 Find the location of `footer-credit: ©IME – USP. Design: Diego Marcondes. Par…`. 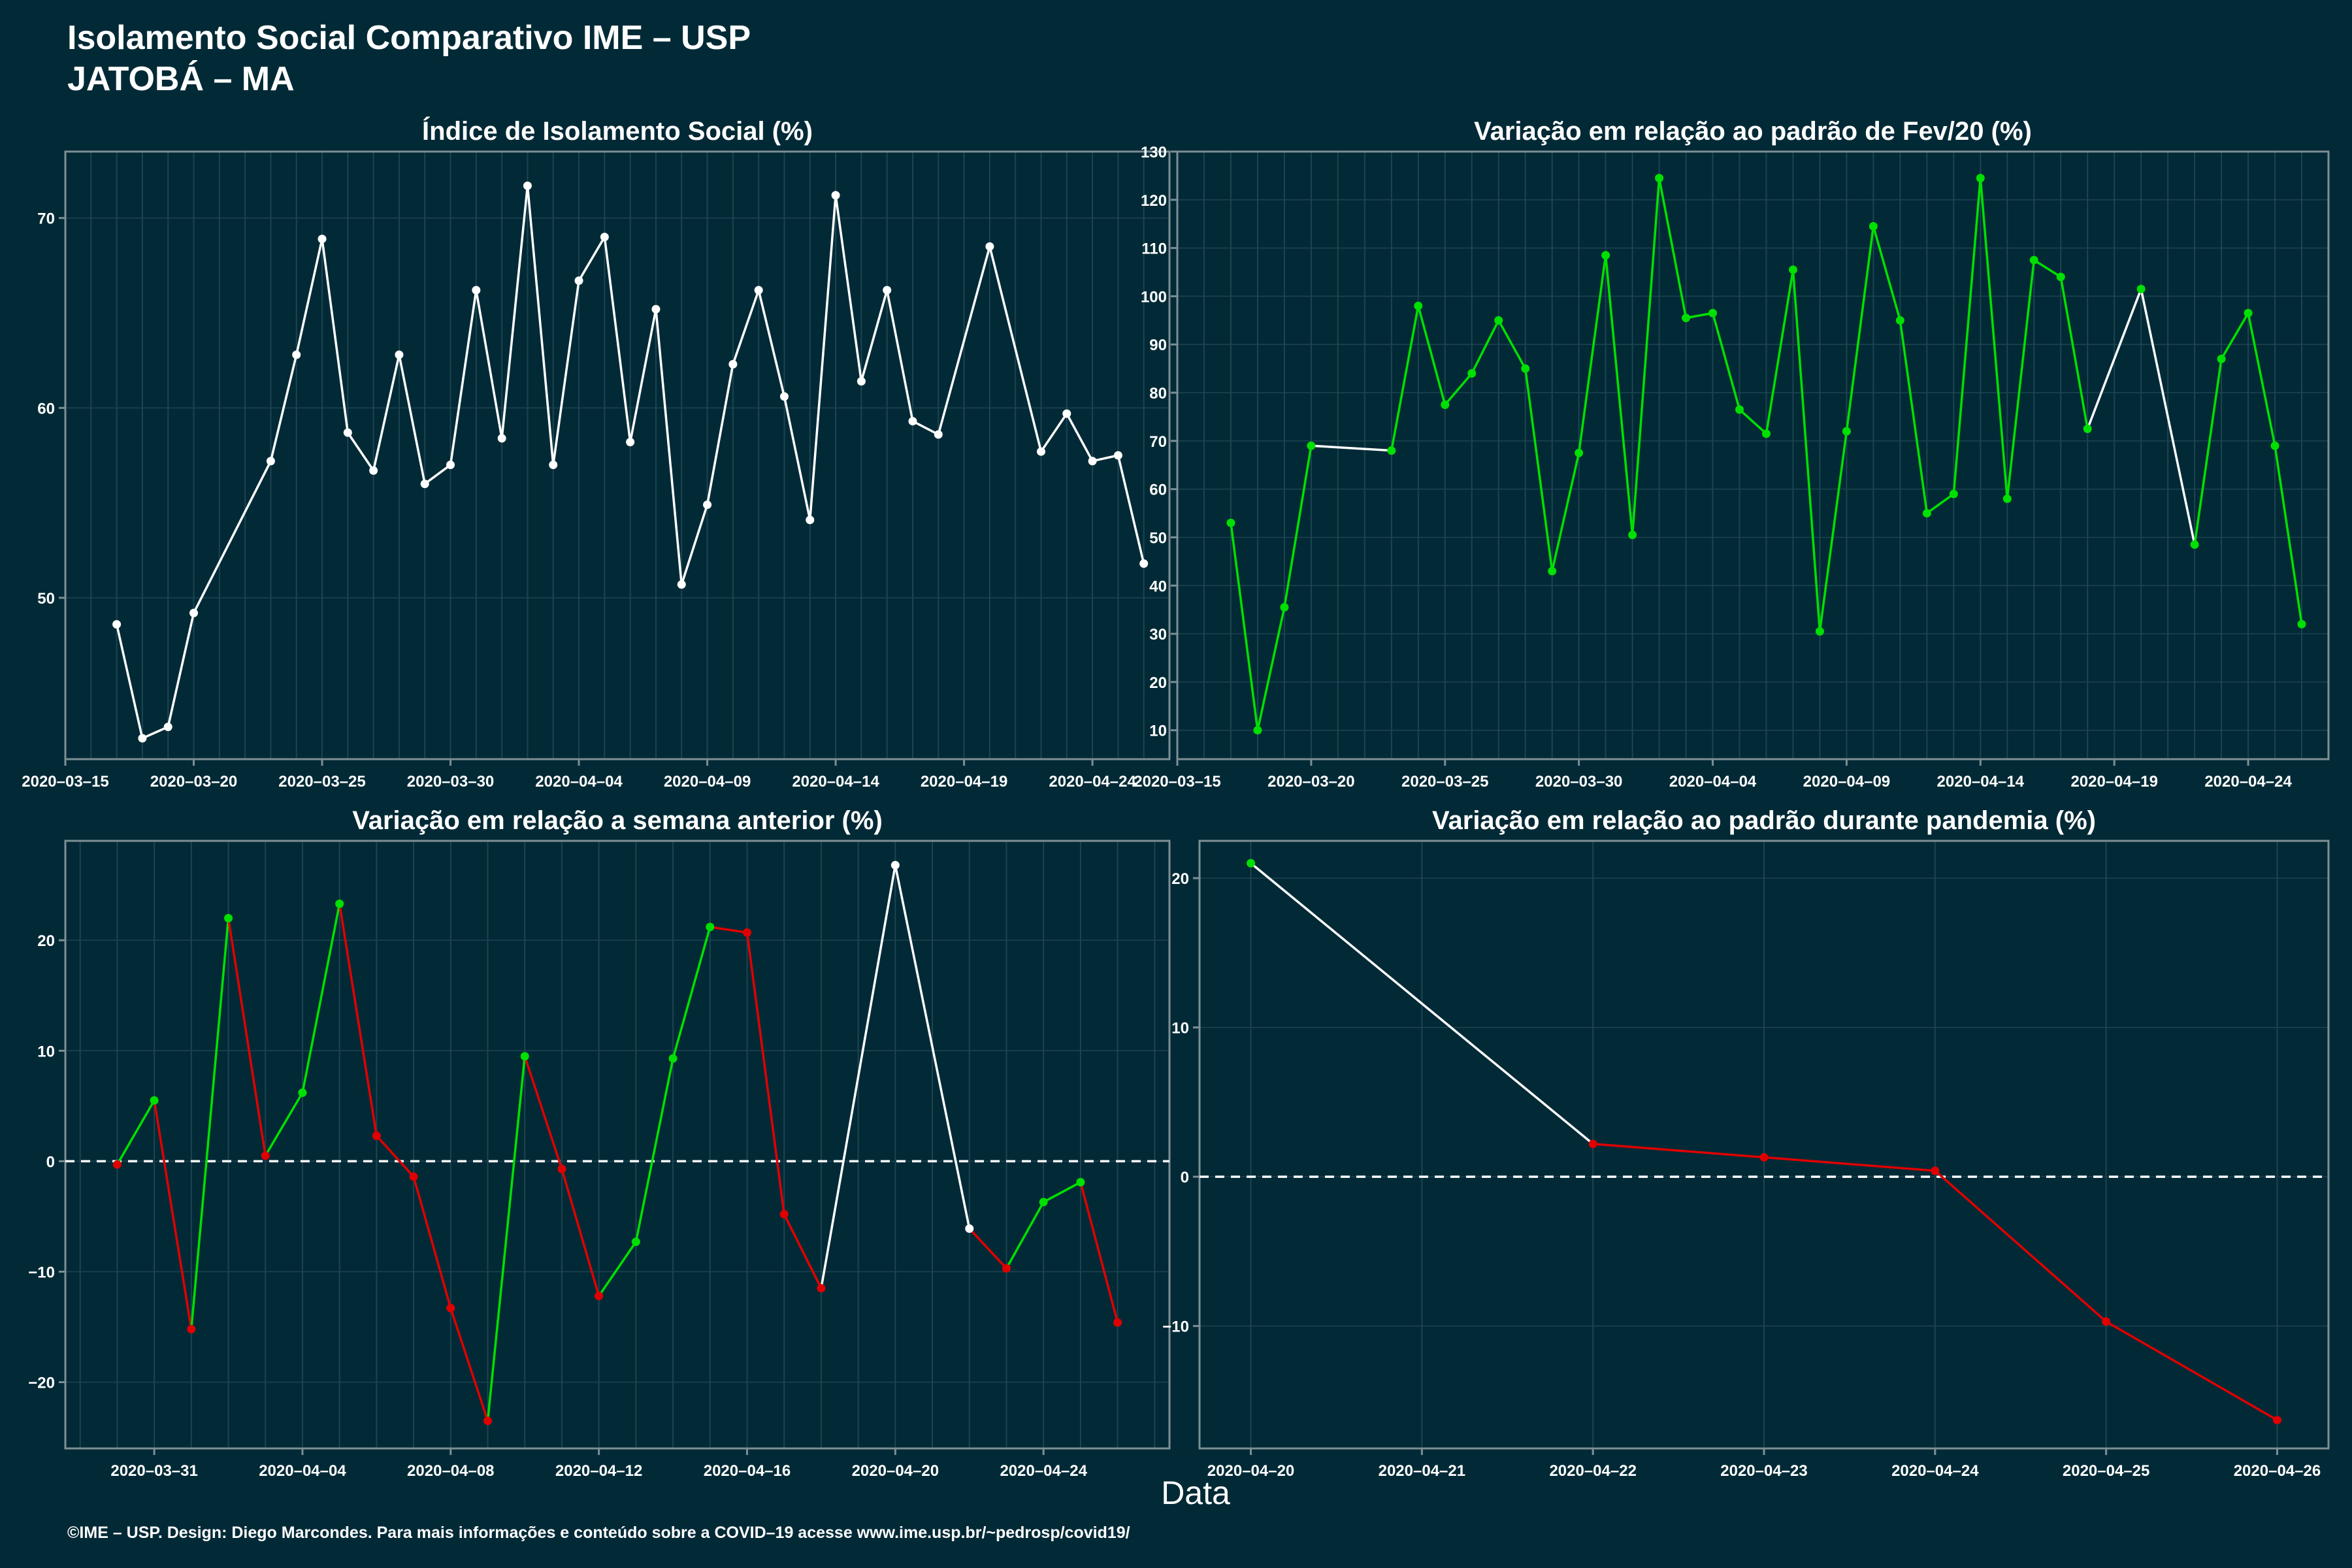

footer-credit: ©IME – USP. Design: Diego Marcondes. Par… is located at coordinates (598, 1533).